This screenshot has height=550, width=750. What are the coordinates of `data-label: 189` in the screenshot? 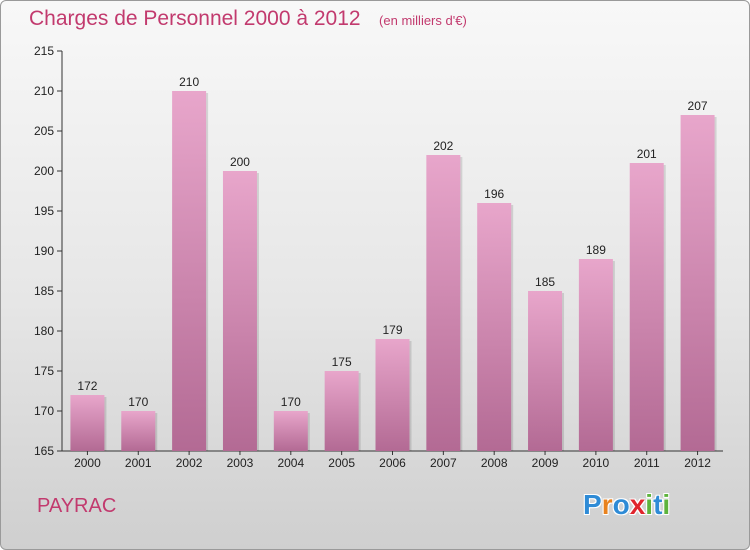 It's located at (596, 250).